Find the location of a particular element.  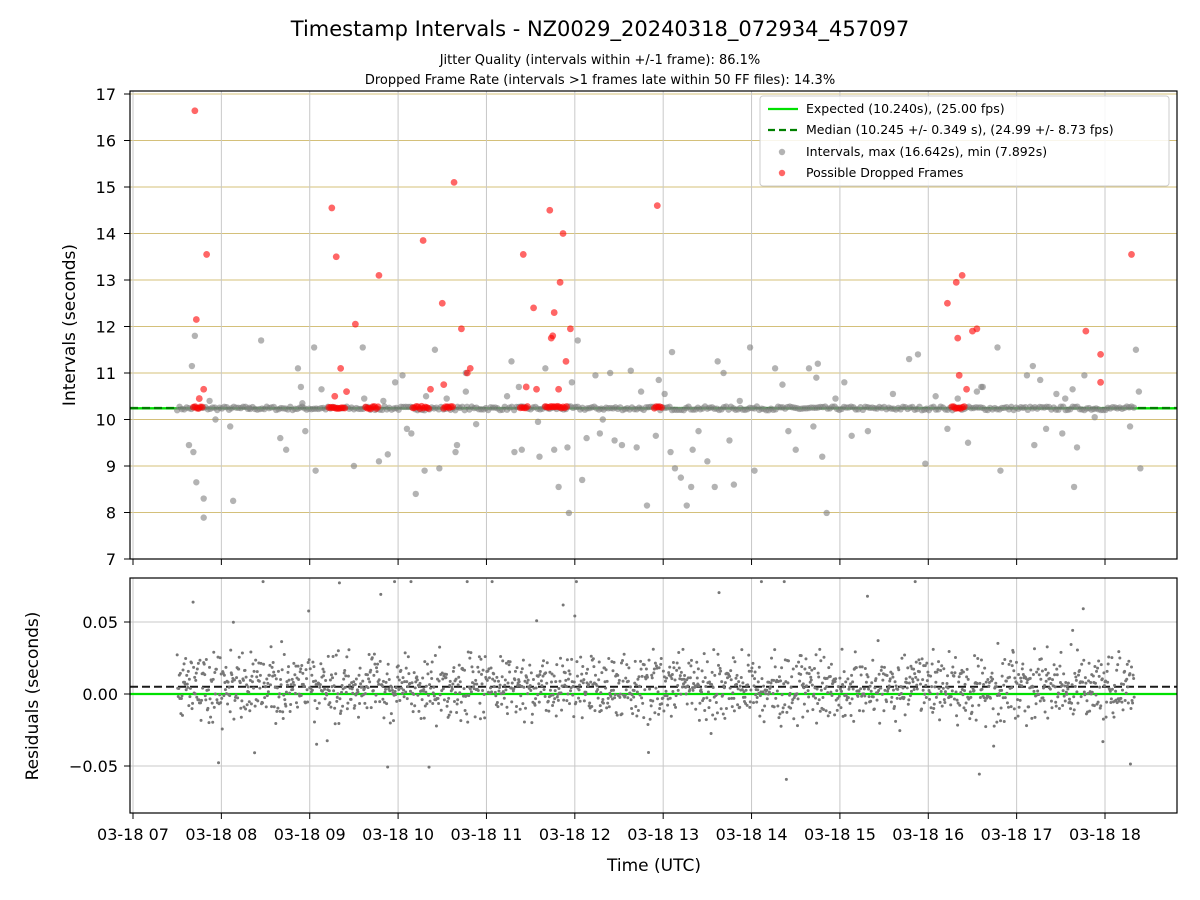

x-axis-label: Time (UTC) is located at coordinates (653, 866).